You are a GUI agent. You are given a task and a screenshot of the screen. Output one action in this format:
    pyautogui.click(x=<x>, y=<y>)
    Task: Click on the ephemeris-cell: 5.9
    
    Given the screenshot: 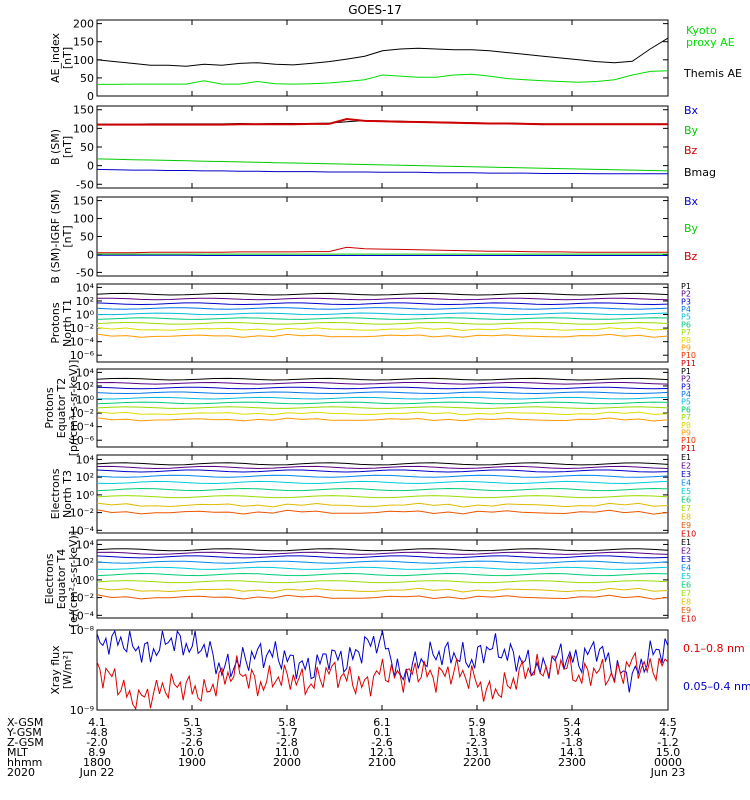 What is the action you would take?
    pyautogui.click(x=477, y=722)
    